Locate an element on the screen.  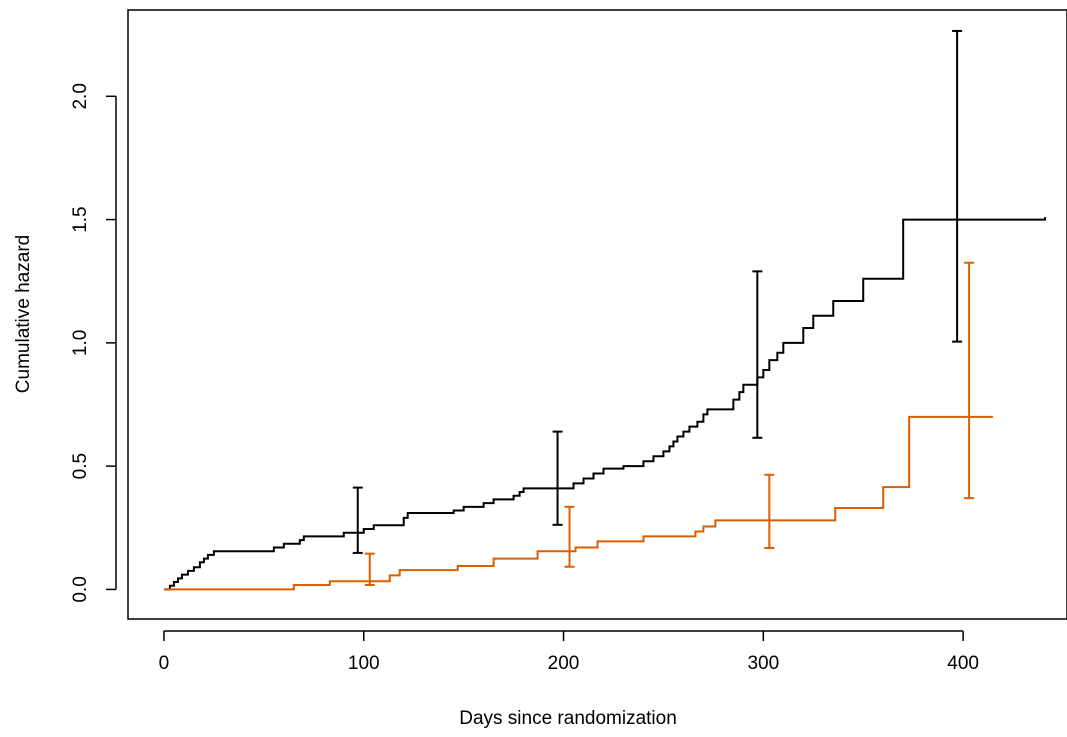
x-tick-label: 0 is located at coordinates (164, 663).